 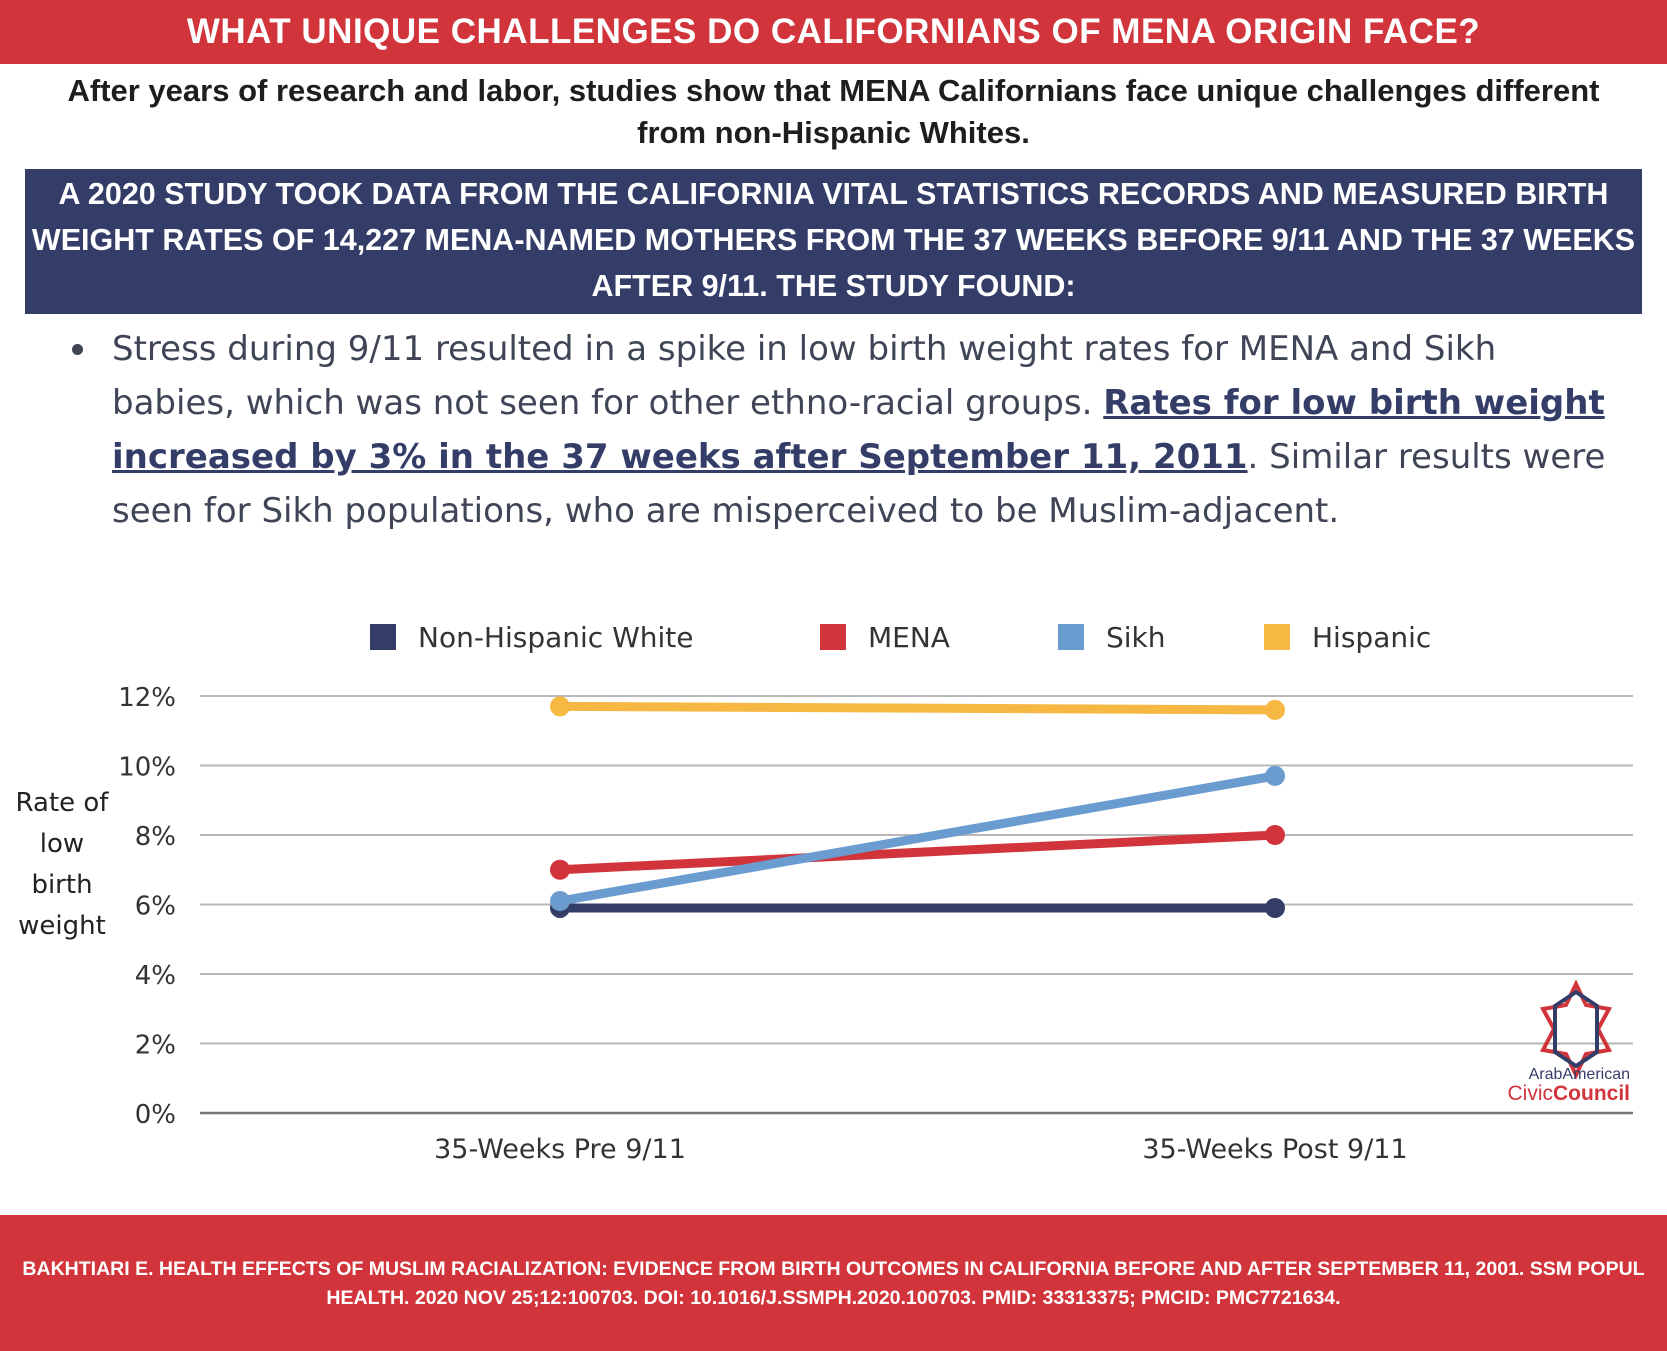 What do you see at coordinates (147, 698) in the screenshot?
I see `y-tick-label: 12%` at bounding box center [147, 698].